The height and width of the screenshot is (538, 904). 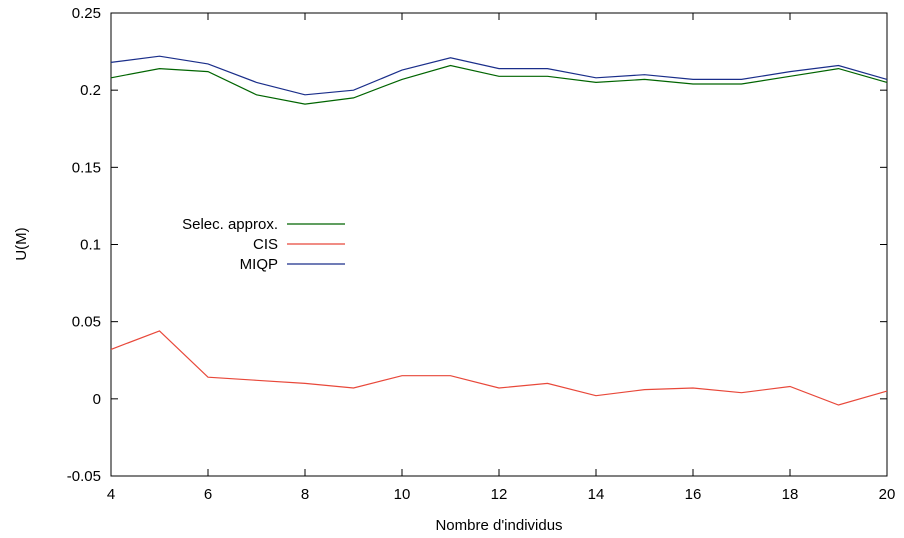 I want to click on y-tick-label: -0.05, so click(x=84, y=476).